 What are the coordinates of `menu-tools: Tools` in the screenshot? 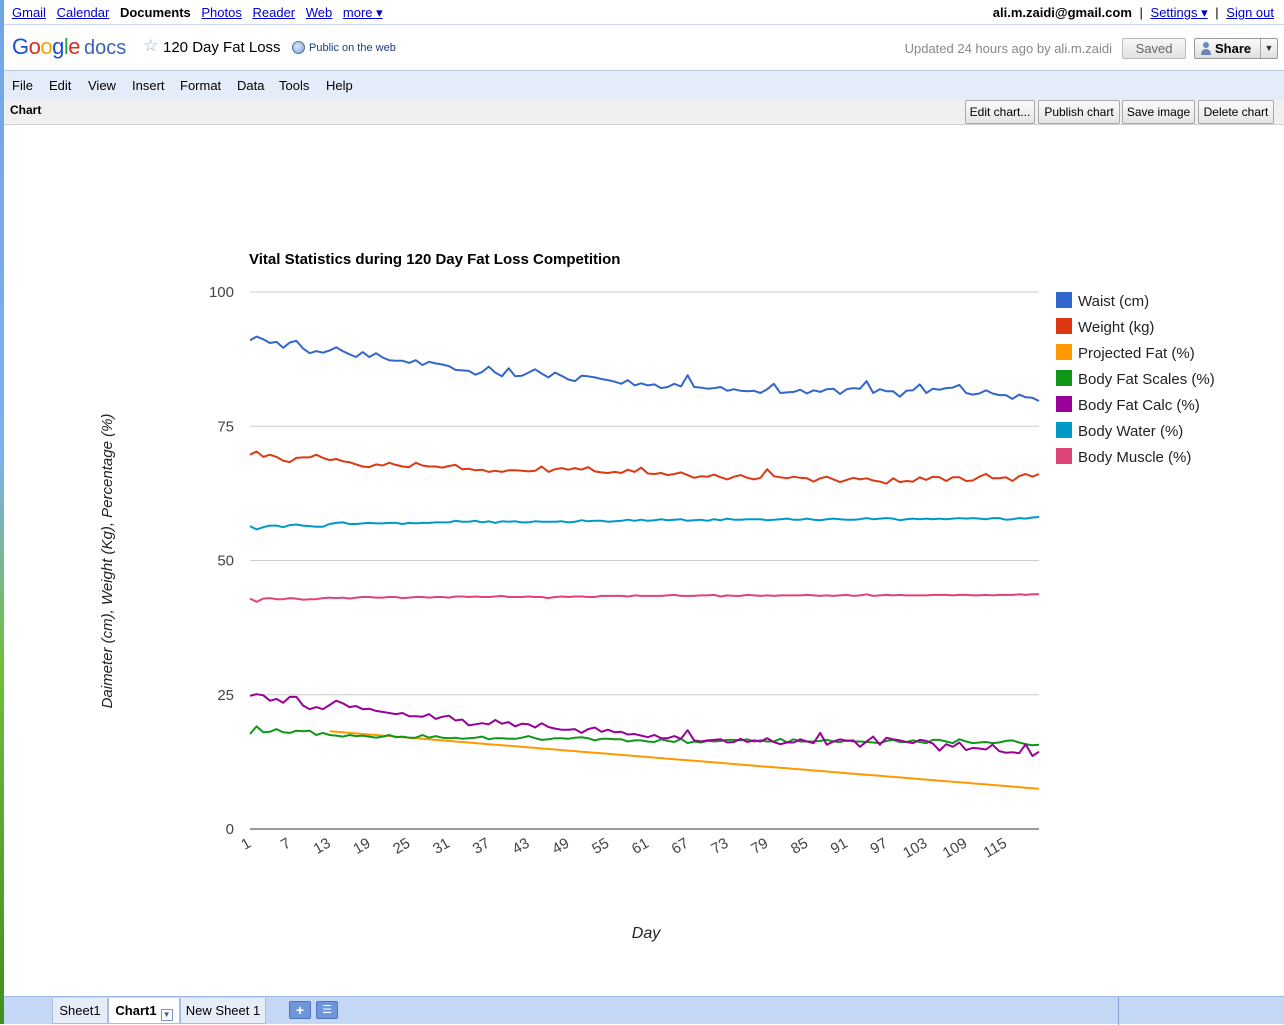 It's located at (294, 85).